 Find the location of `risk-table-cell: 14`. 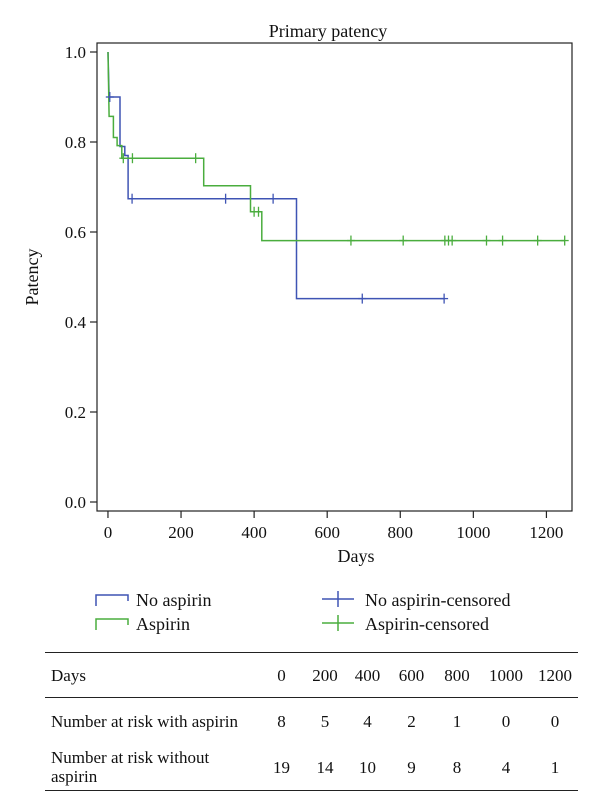

risk-table-cell: 14 is located at coordinates (325, 767).